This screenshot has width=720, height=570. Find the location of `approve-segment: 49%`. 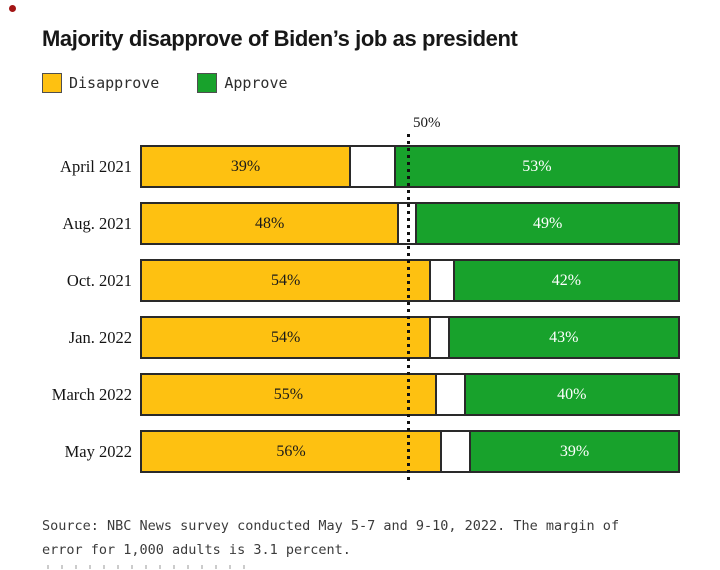

approve-segment: 49% is located at coordinates (546, 223).